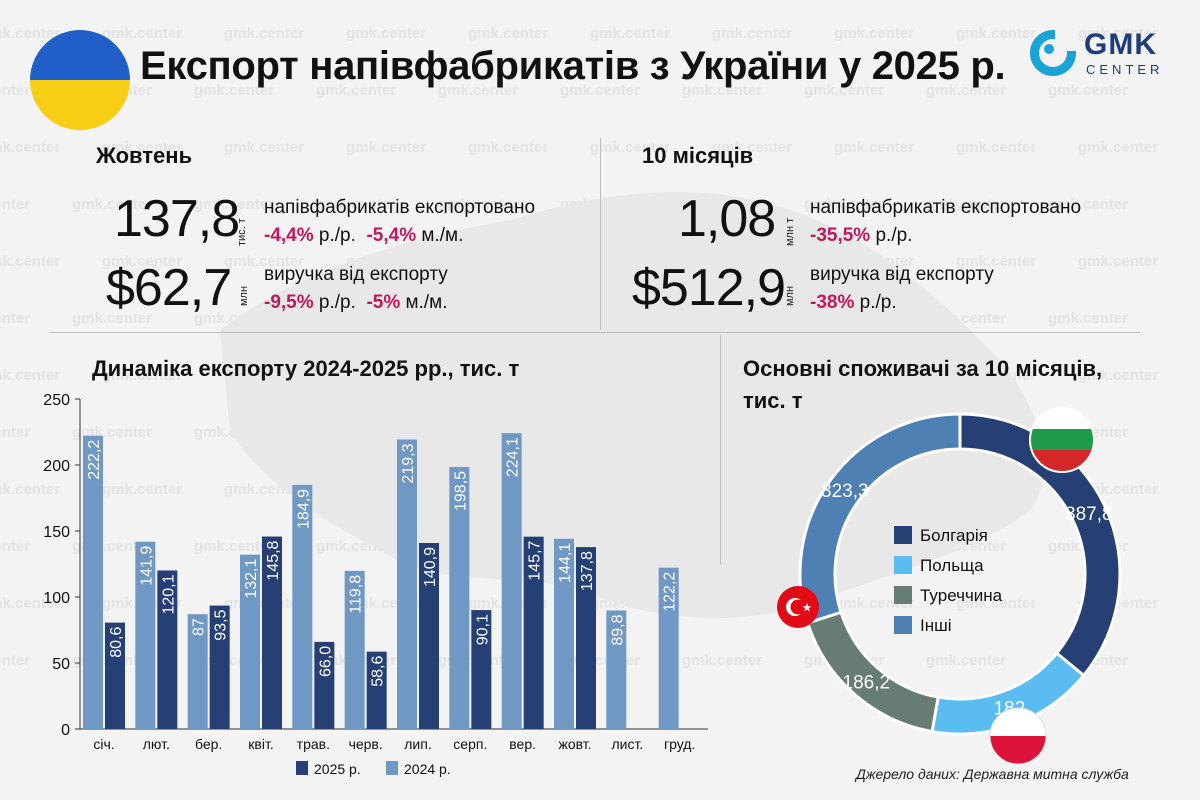 The height and width of the screenshot is (800, 1200). I want to click on ten-months-heading: 10 місяців, so click(698, 155).